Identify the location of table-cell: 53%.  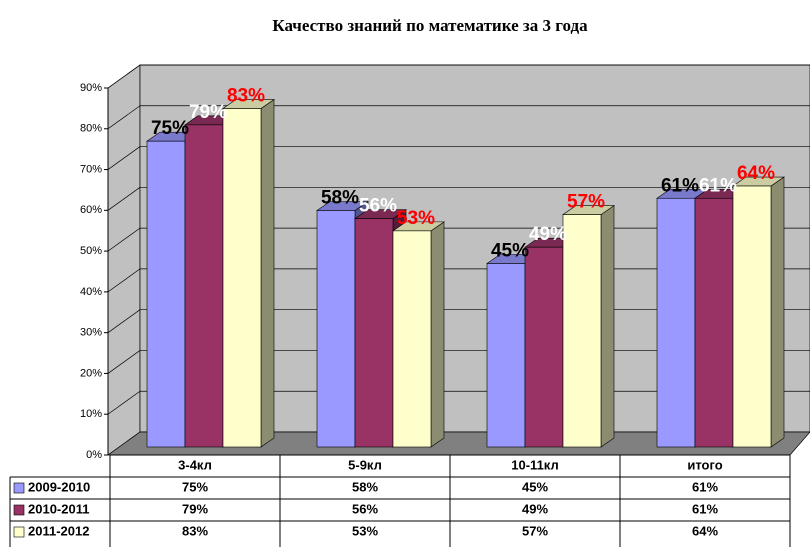
(365, 530).